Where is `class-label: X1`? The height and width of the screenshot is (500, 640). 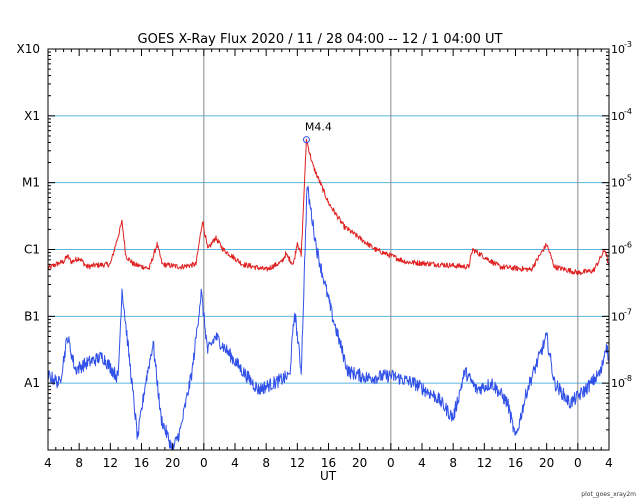
class-label: X1 is located at coordinates (32, 116).